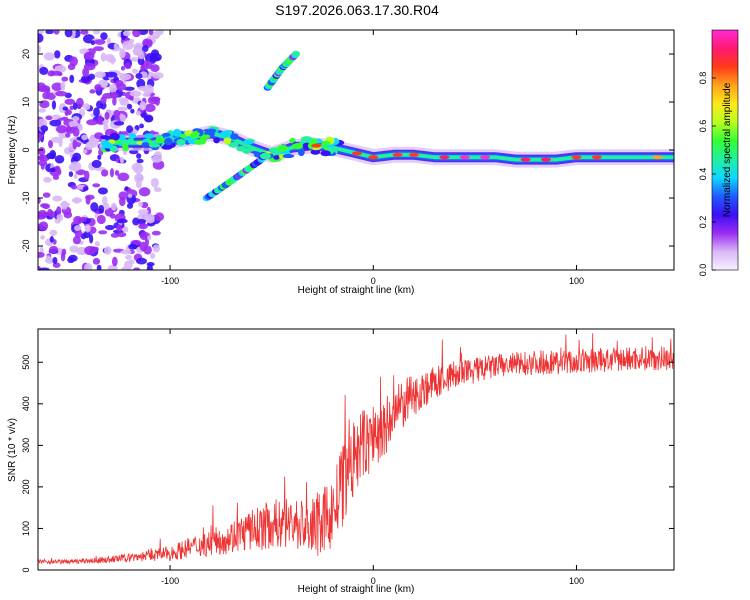 This screenshot has height=600, width=750. Describe the element at coordinates (703, 78) in the screenshot. I see `colorbar-tick-label: 0.8` at that location.